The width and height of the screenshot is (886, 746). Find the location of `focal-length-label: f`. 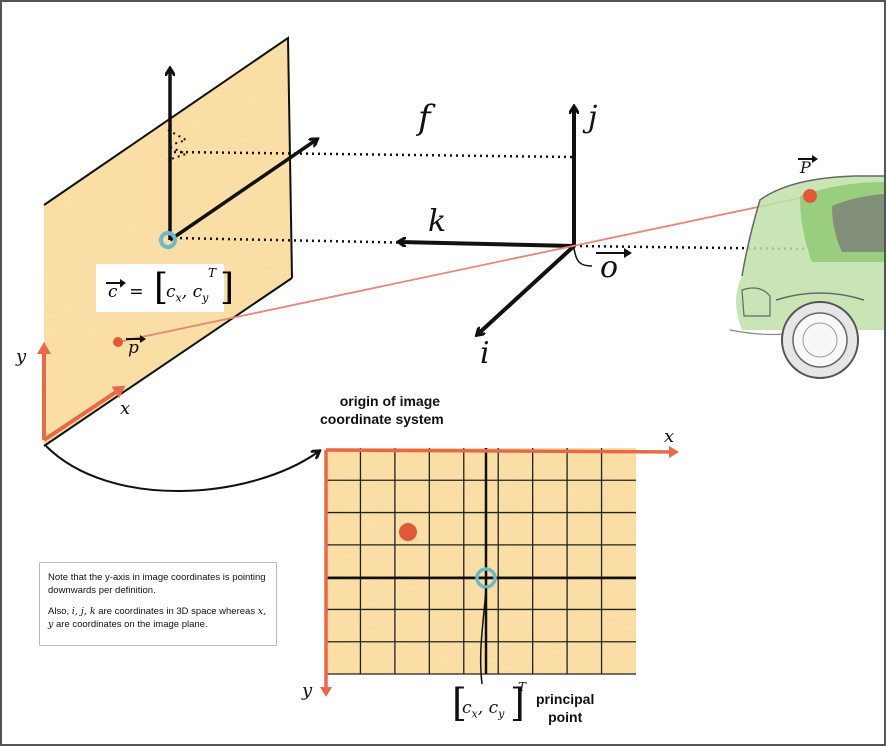

focal-length-label: f is located at coordinates (424, 118).